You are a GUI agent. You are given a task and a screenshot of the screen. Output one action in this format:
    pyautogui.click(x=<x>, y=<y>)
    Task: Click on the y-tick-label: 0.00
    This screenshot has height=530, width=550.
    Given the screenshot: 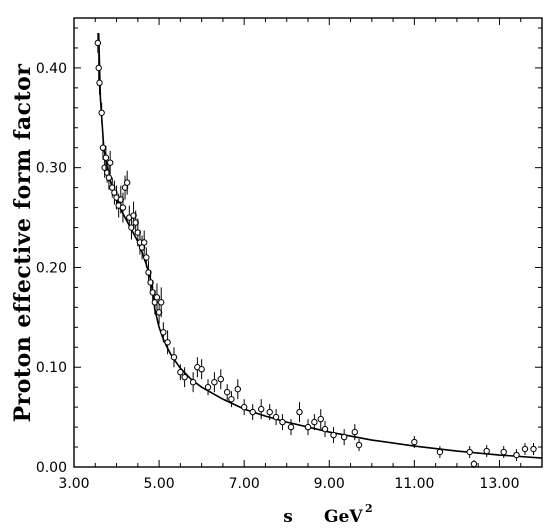 What is the action you would take?
    pyautogui.click(x=51, y=468)
    